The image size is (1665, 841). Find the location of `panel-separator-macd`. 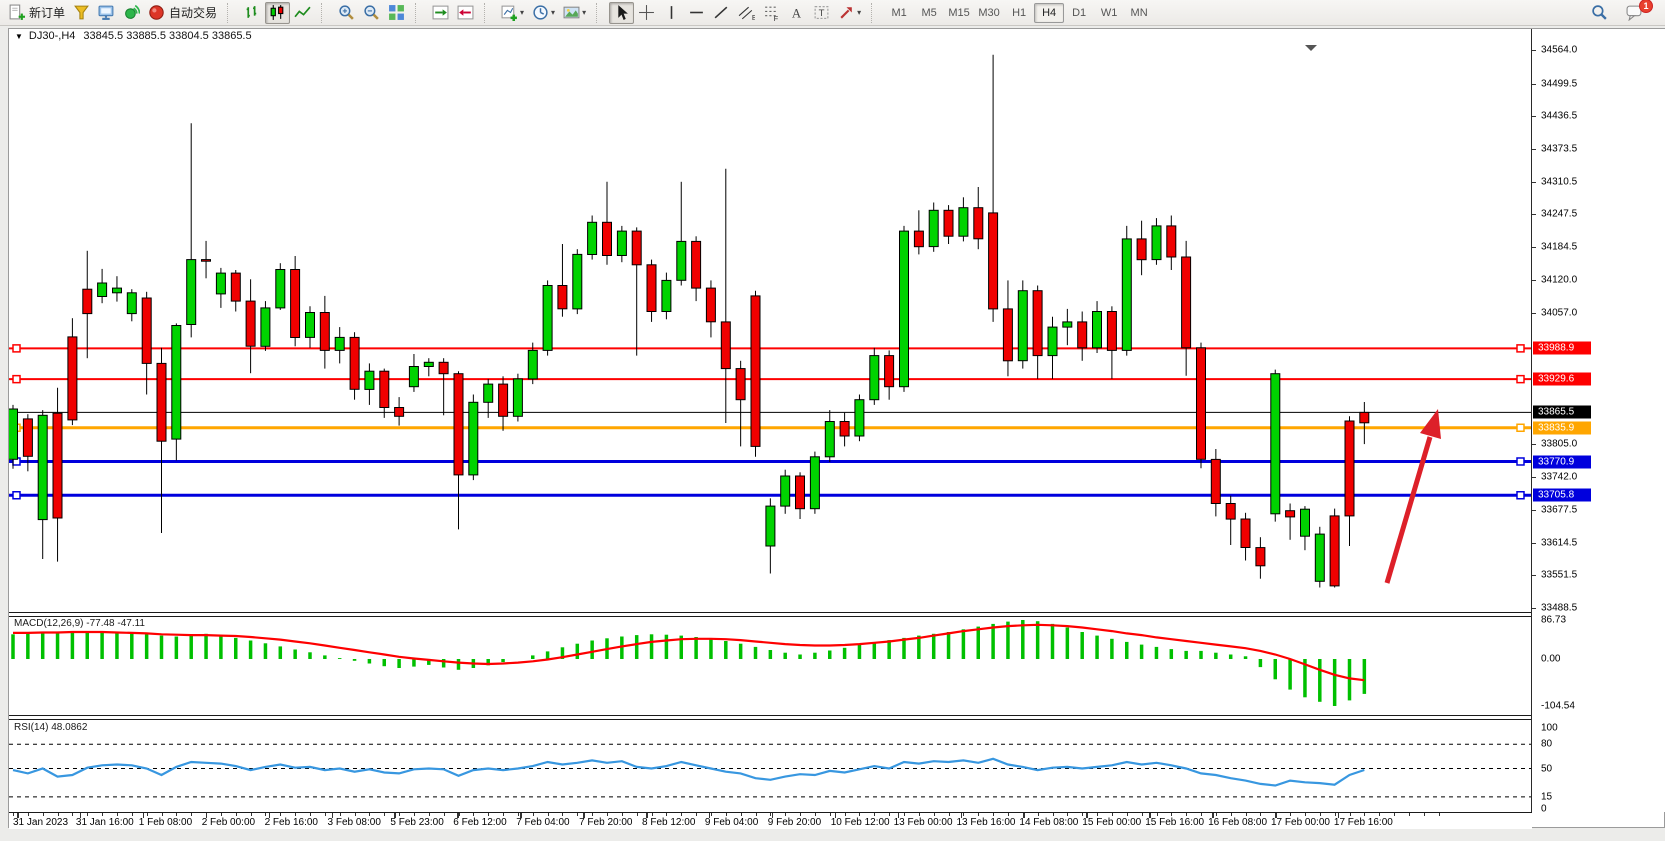

panel-separator-macd is located at coordinates (770, 614).